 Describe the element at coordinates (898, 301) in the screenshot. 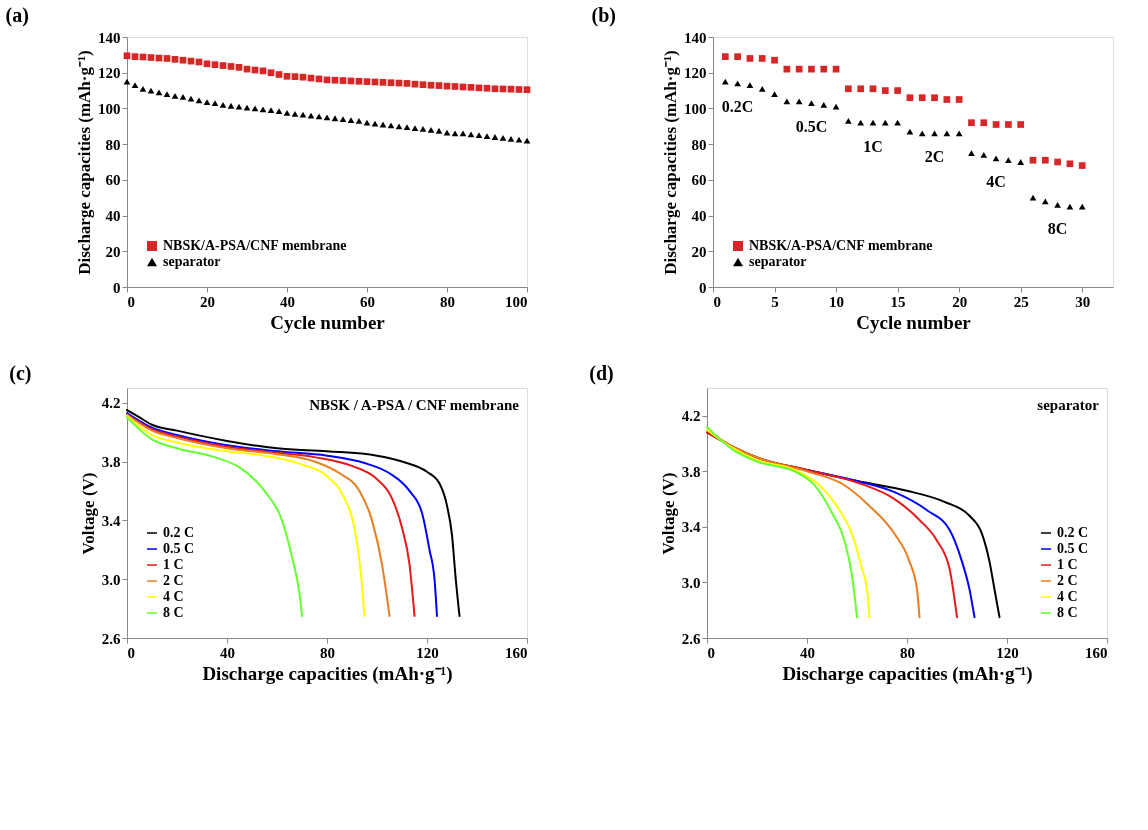

I see `x-tick-label: 15` at that location.